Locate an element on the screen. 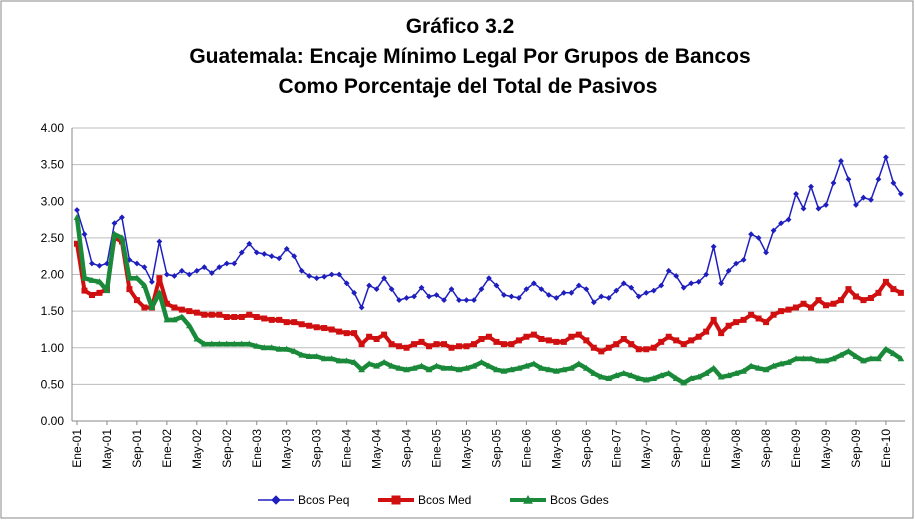 Image resolution: width=915 pixels, height=520 pixels. x-tick-label: May-05 is located at coordinates (466, 449).